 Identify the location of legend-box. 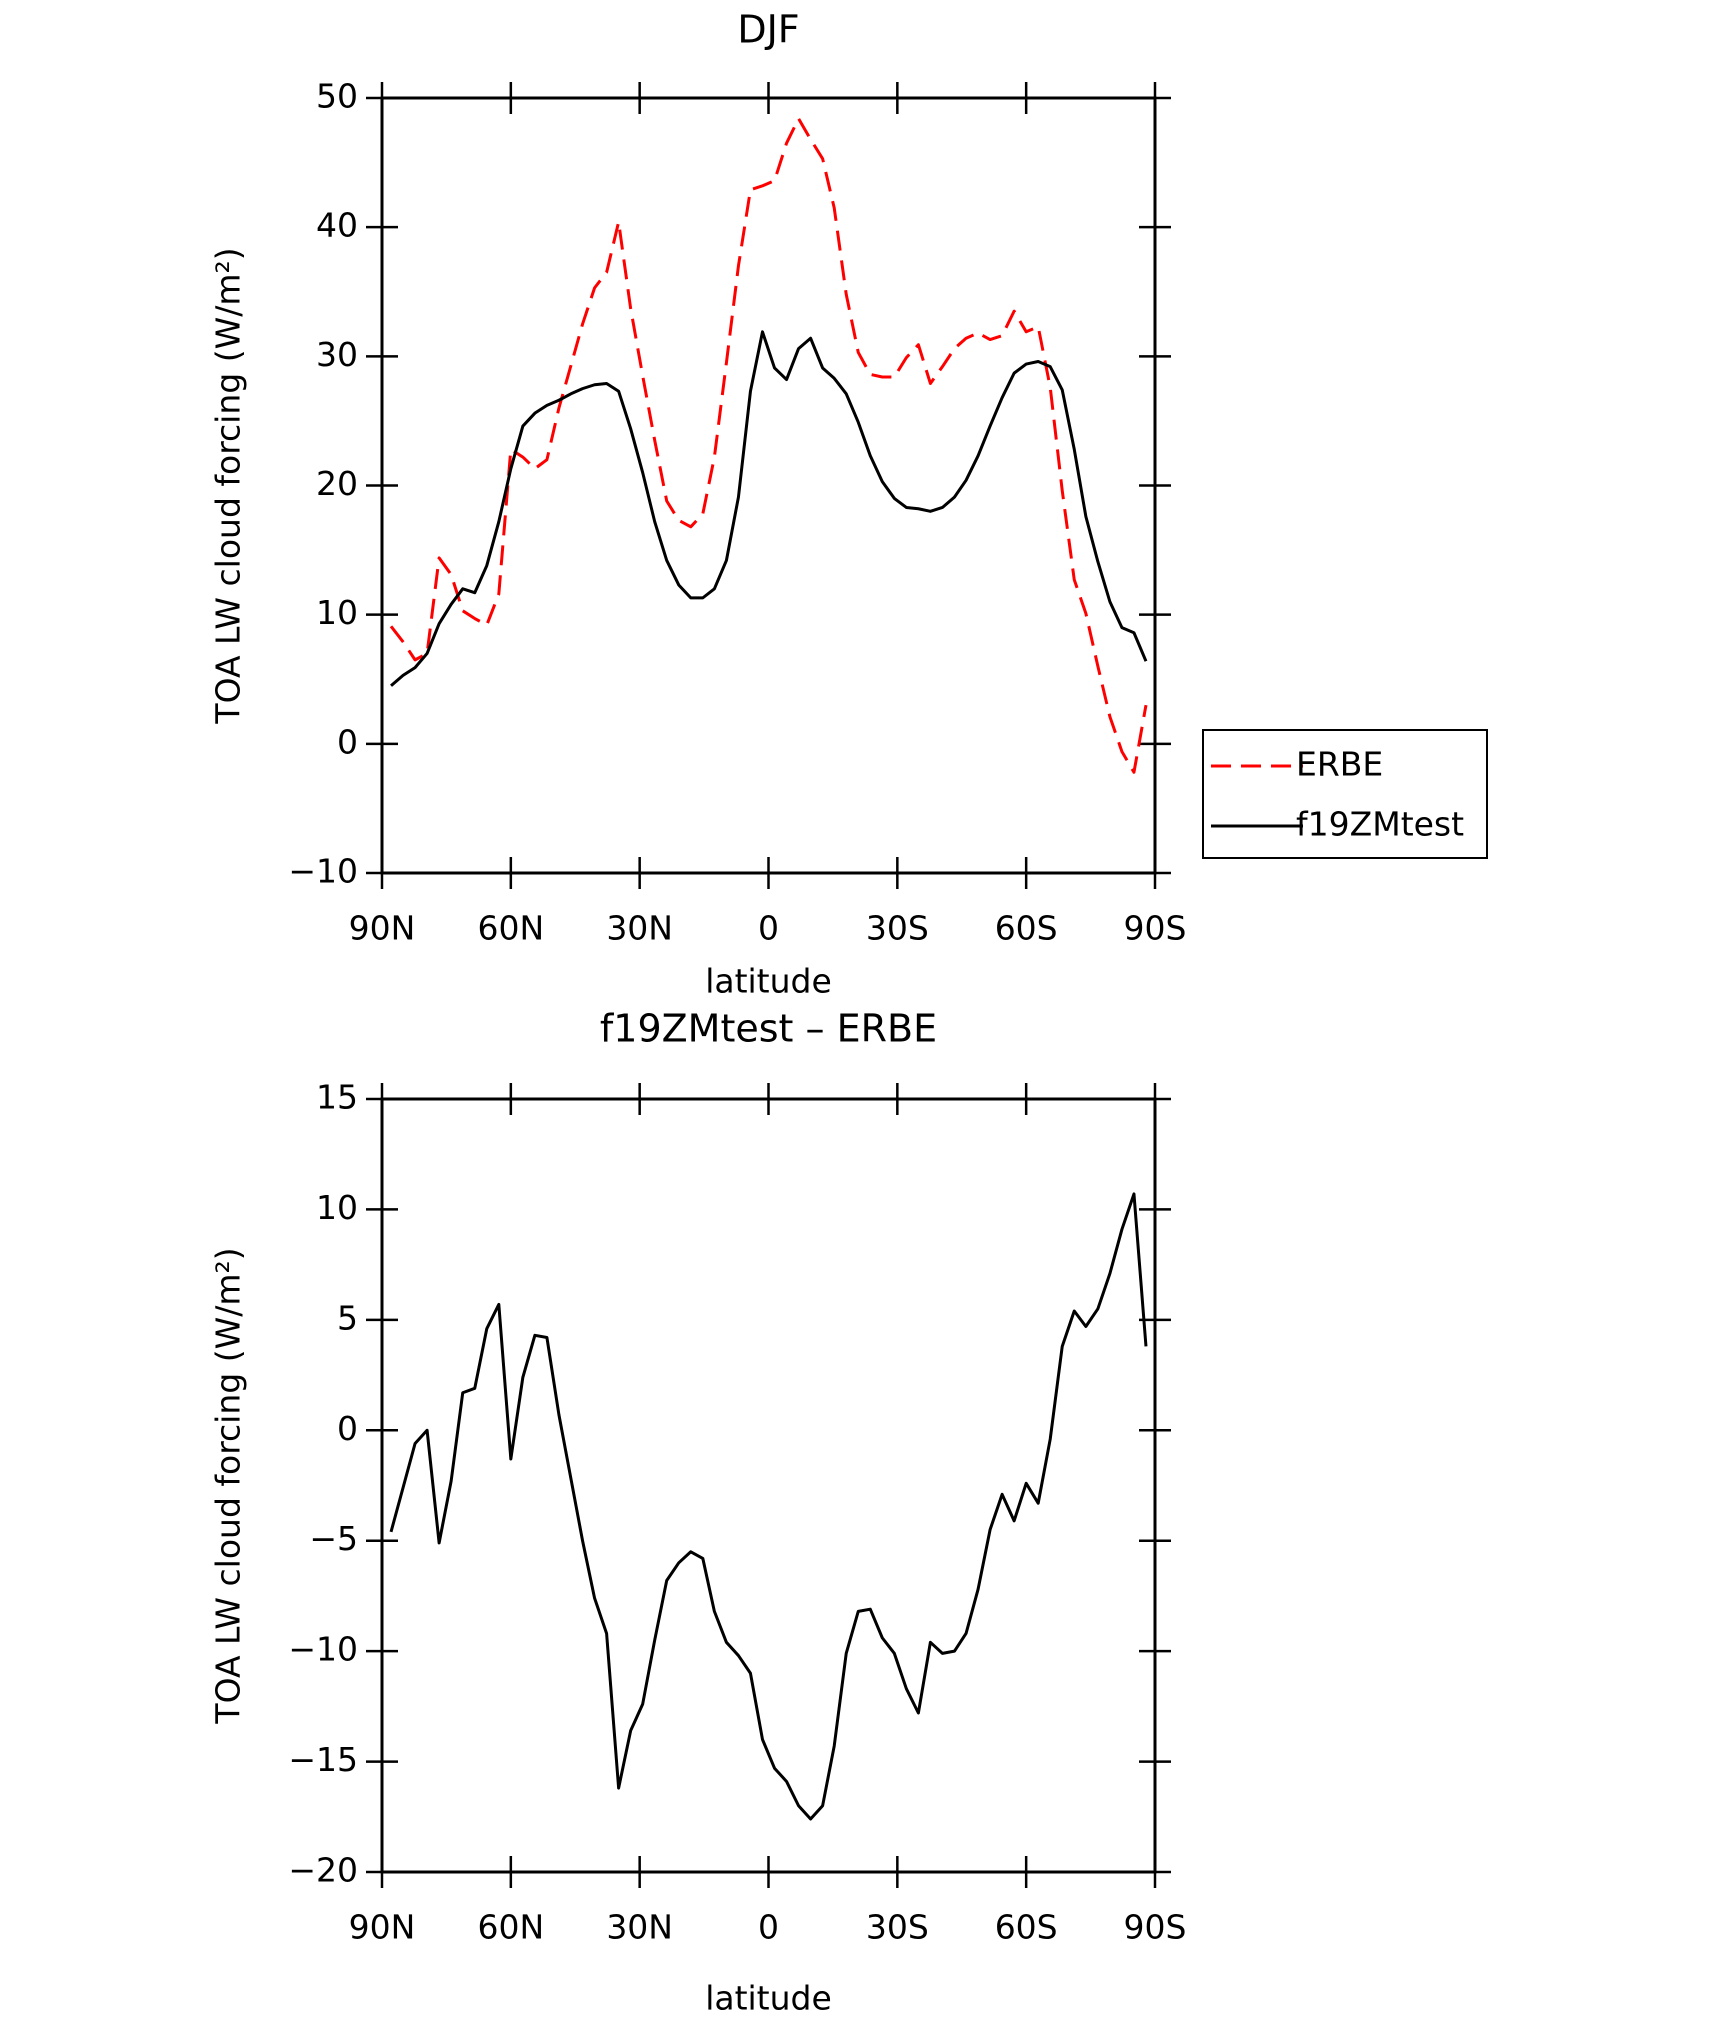
(1345, 794).